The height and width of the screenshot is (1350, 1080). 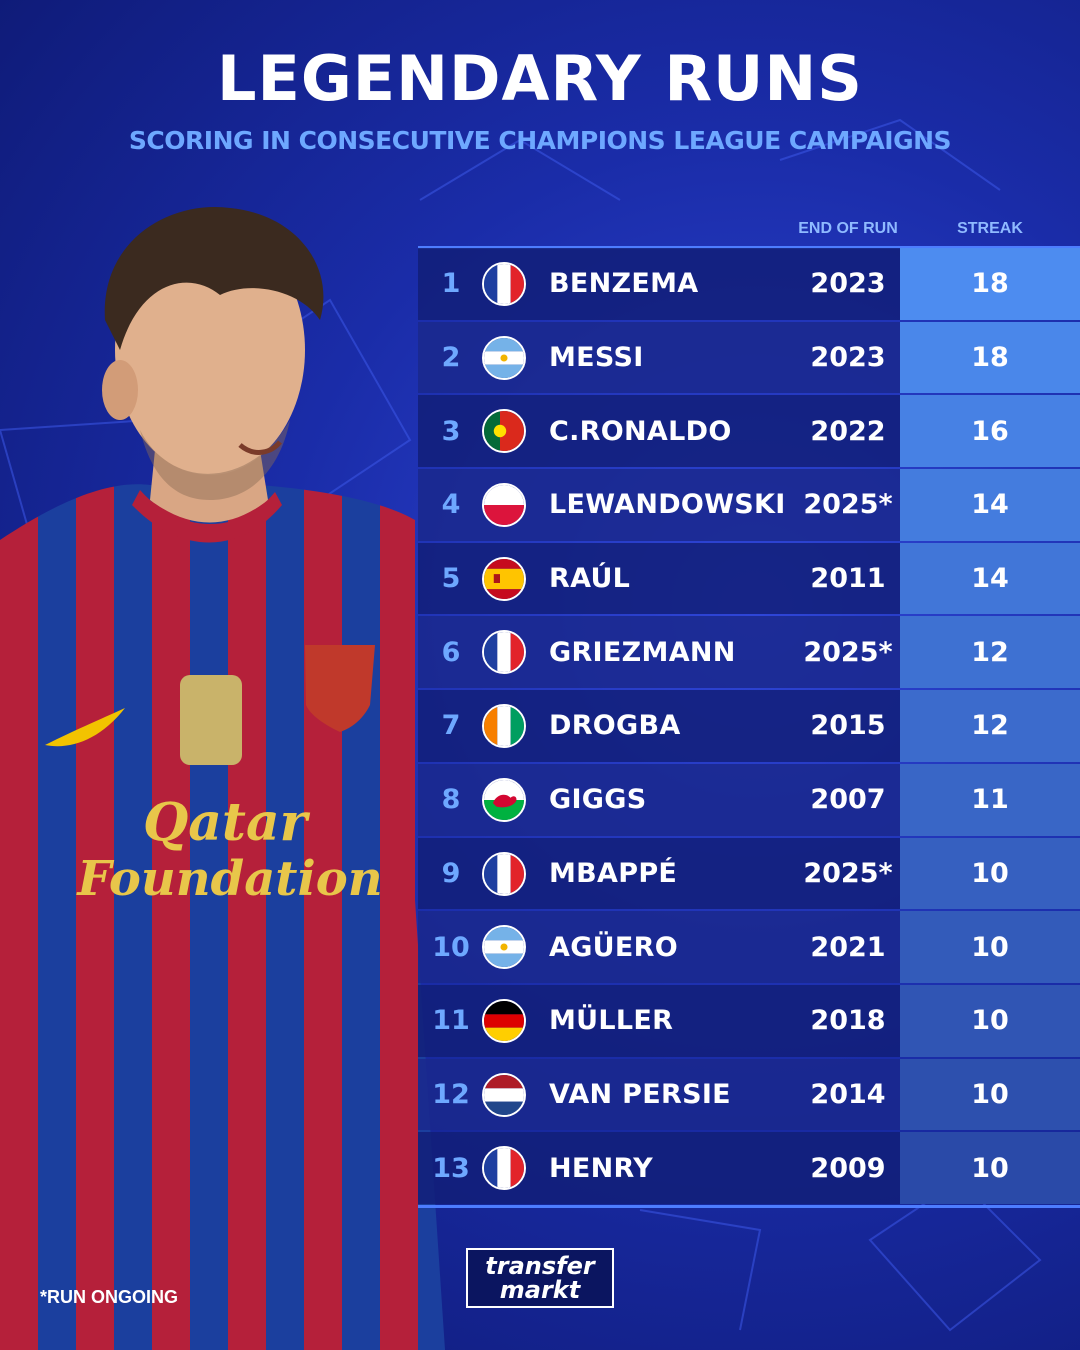 What do you see at coordinates (848, 726) in the screenshot?
I see `row-end-of-run: 2015` at bounding box center [848, 726].